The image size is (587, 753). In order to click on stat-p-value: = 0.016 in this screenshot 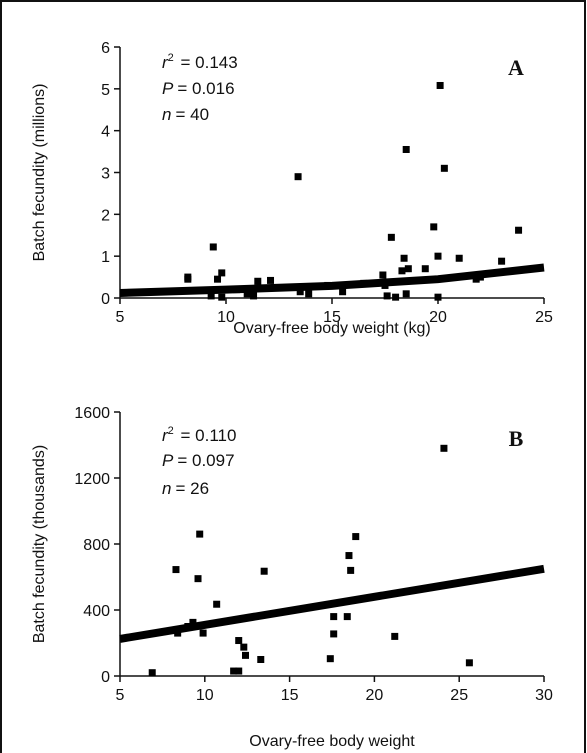, I will do `click(205, 88)`.